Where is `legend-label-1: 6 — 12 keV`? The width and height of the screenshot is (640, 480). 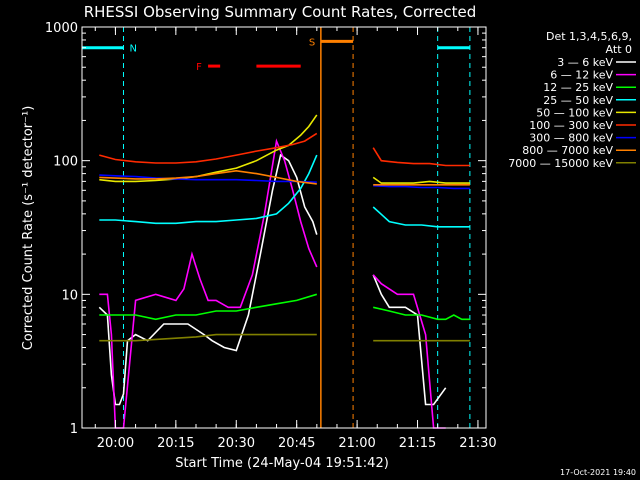
legend-label-1: 6 — 12 keV is located at coordinates (581, 75).